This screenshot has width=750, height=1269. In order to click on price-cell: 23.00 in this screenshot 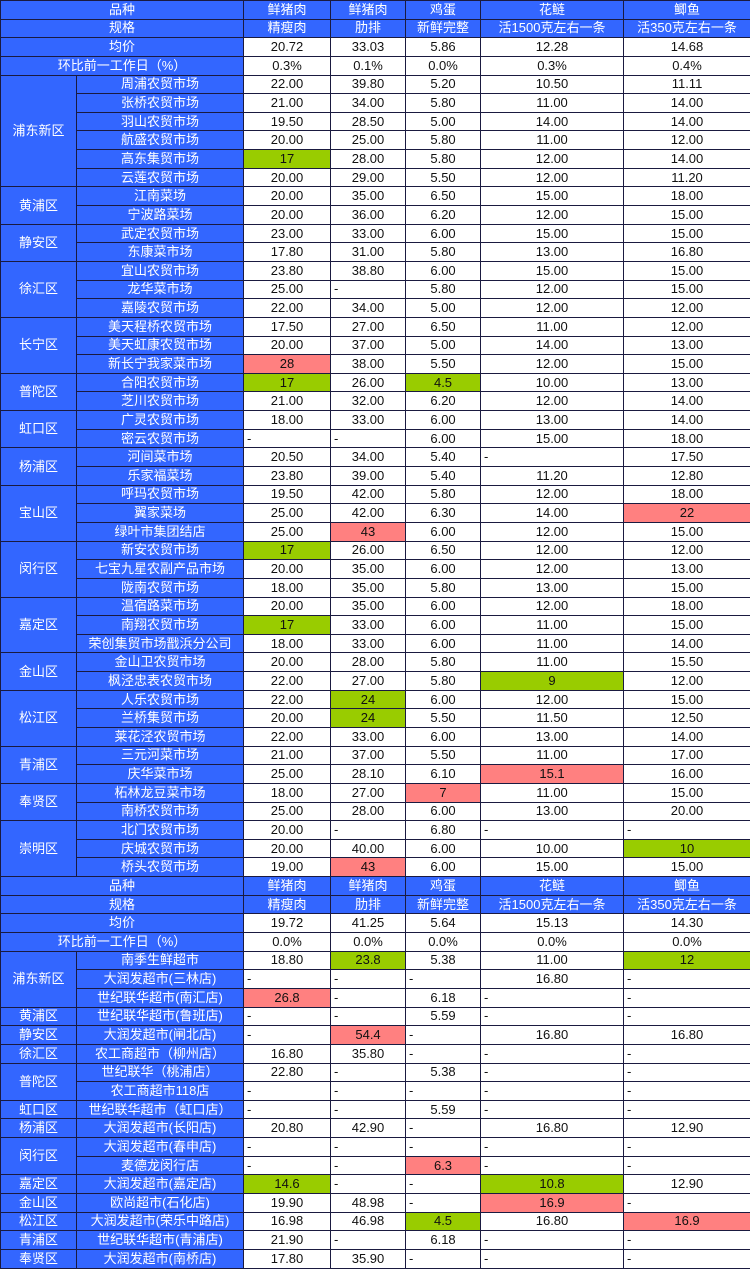, I will do `click(287, 233)`.